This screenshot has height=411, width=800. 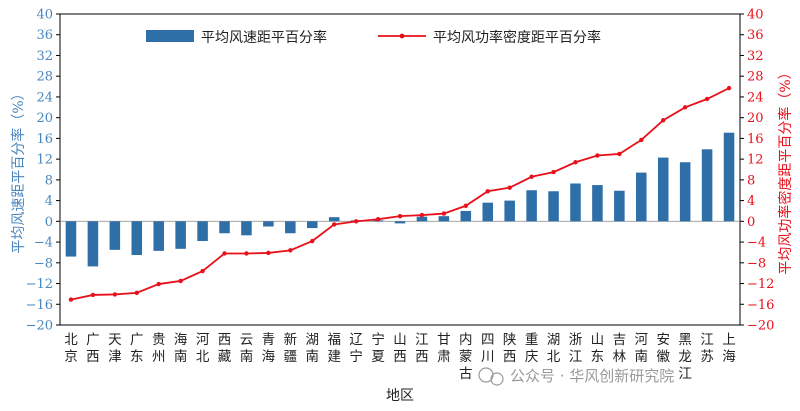 What do you see at coordinates (400, 348) in the screenshot?
I see `category-label: 山西` at bounding box center [400, 348].